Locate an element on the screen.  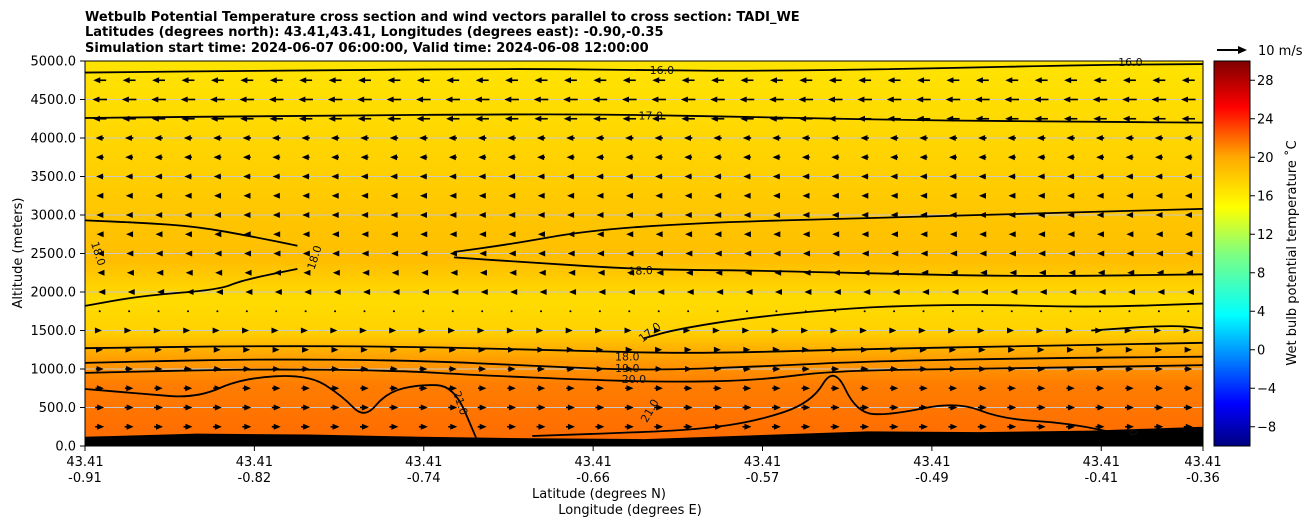
colorbar-tick-label: −8 is located at coordinates (1266, 427).